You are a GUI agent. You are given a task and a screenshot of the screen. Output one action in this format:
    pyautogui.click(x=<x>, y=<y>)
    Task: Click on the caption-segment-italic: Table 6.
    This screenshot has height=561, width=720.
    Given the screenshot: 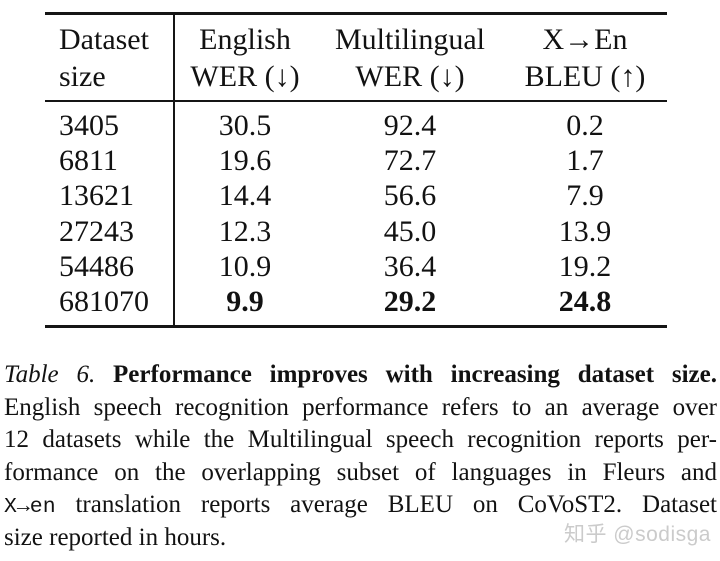 What is the action you would take?
    pyautogui.click(x=50, y=374)
    